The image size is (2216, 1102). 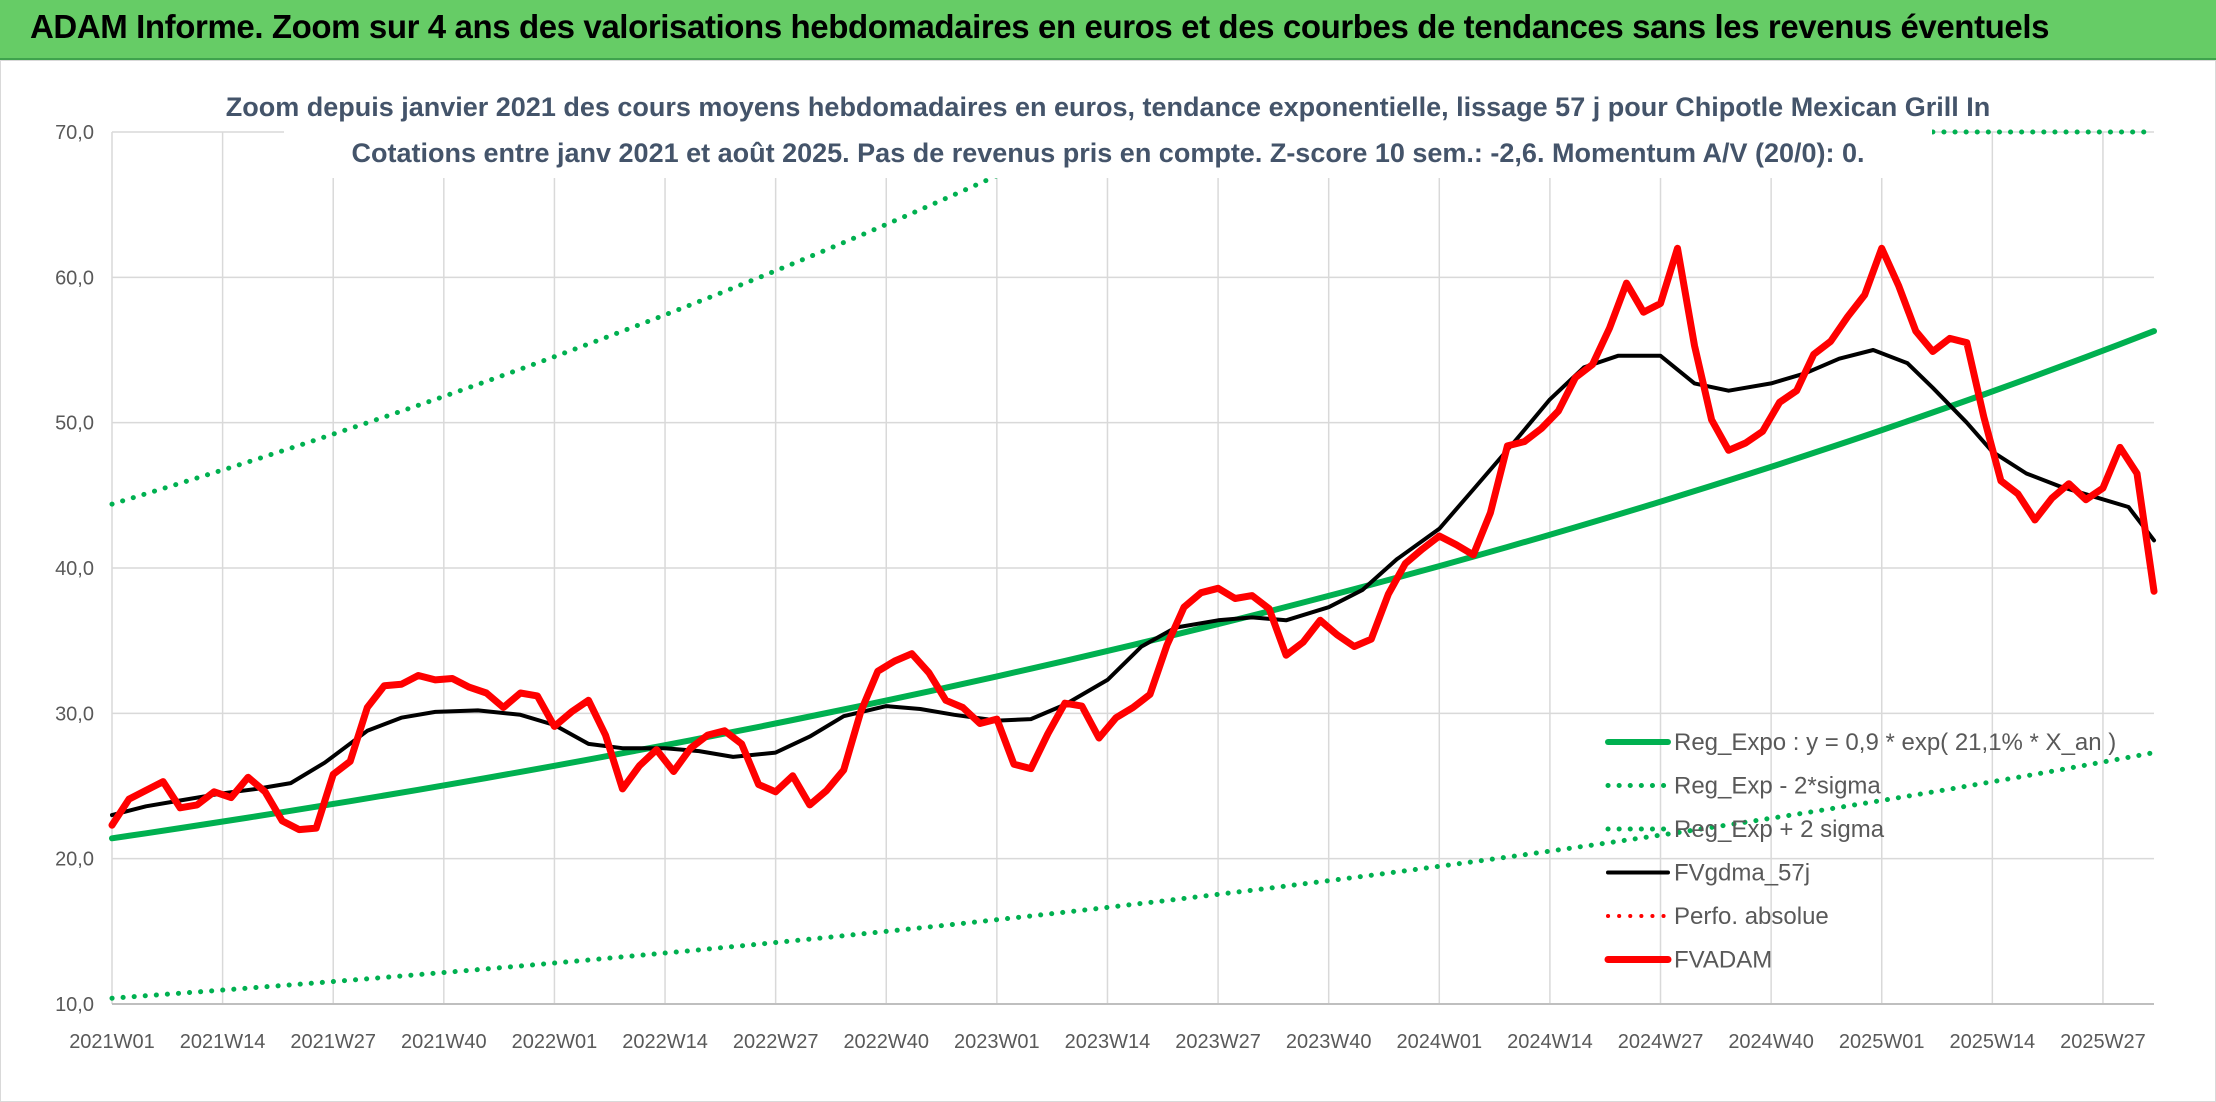 What do you see at coordinates (555, 1042) in the screenshot?
I see `x-tick-label: 2022W01` at bounding box center [555, 1042].